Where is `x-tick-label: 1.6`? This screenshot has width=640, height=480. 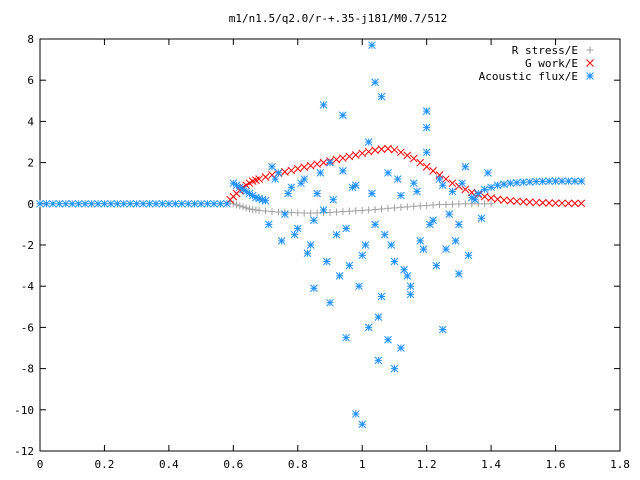 x-tick-label: 1.6 is located at coordinates (556, 464).